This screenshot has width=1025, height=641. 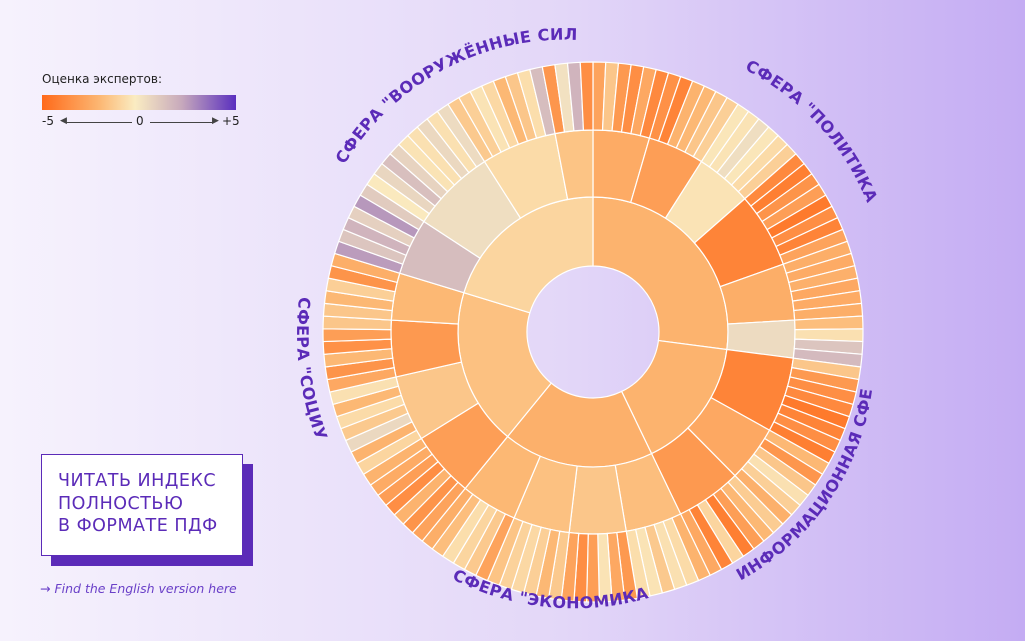 I want to click on legend-left-line, so click(x=99, y=122).